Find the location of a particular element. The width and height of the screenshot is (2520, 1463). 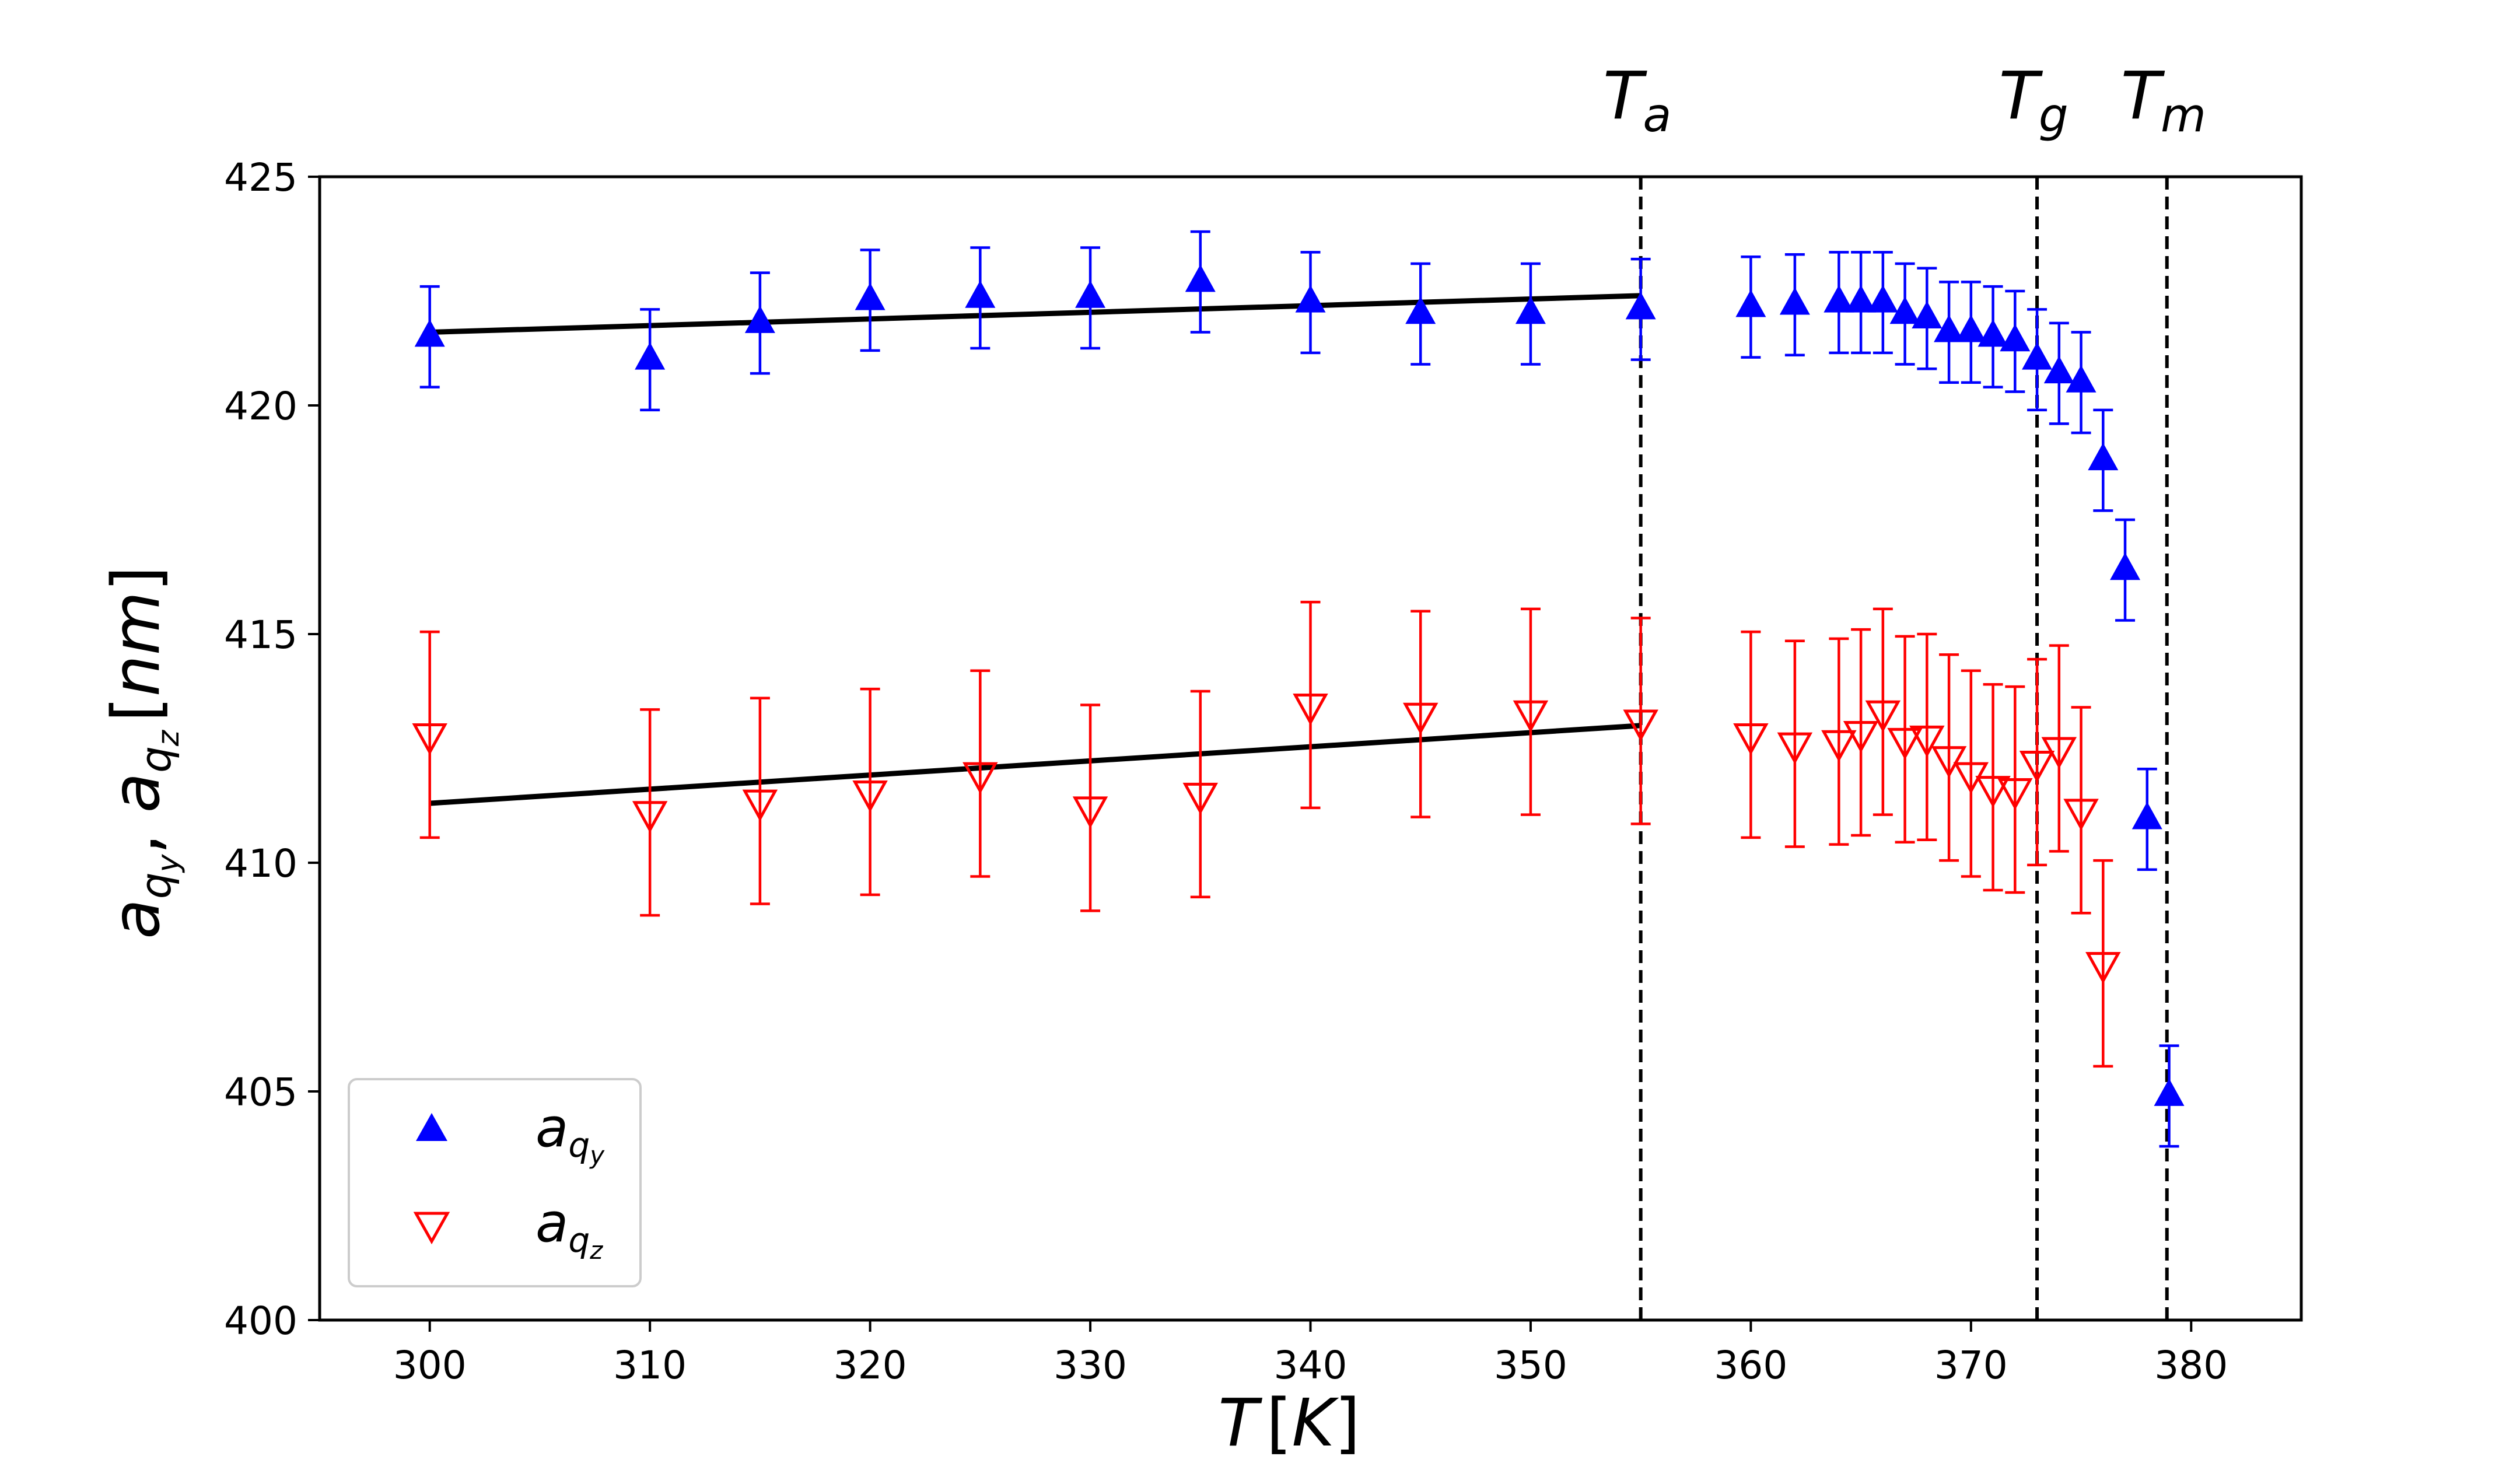

legend: aqy aqz is located at coordinates (495, 1182).